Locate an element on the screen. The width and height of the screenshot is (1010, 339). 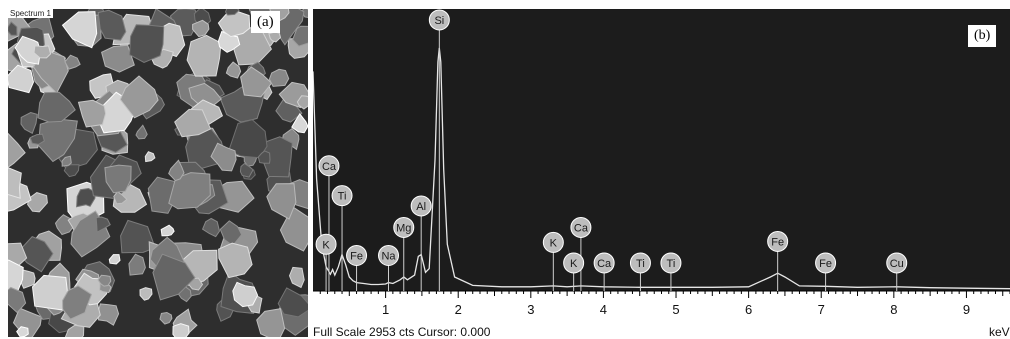
x-tick-label: 1 is located at coordinates (385, 309).